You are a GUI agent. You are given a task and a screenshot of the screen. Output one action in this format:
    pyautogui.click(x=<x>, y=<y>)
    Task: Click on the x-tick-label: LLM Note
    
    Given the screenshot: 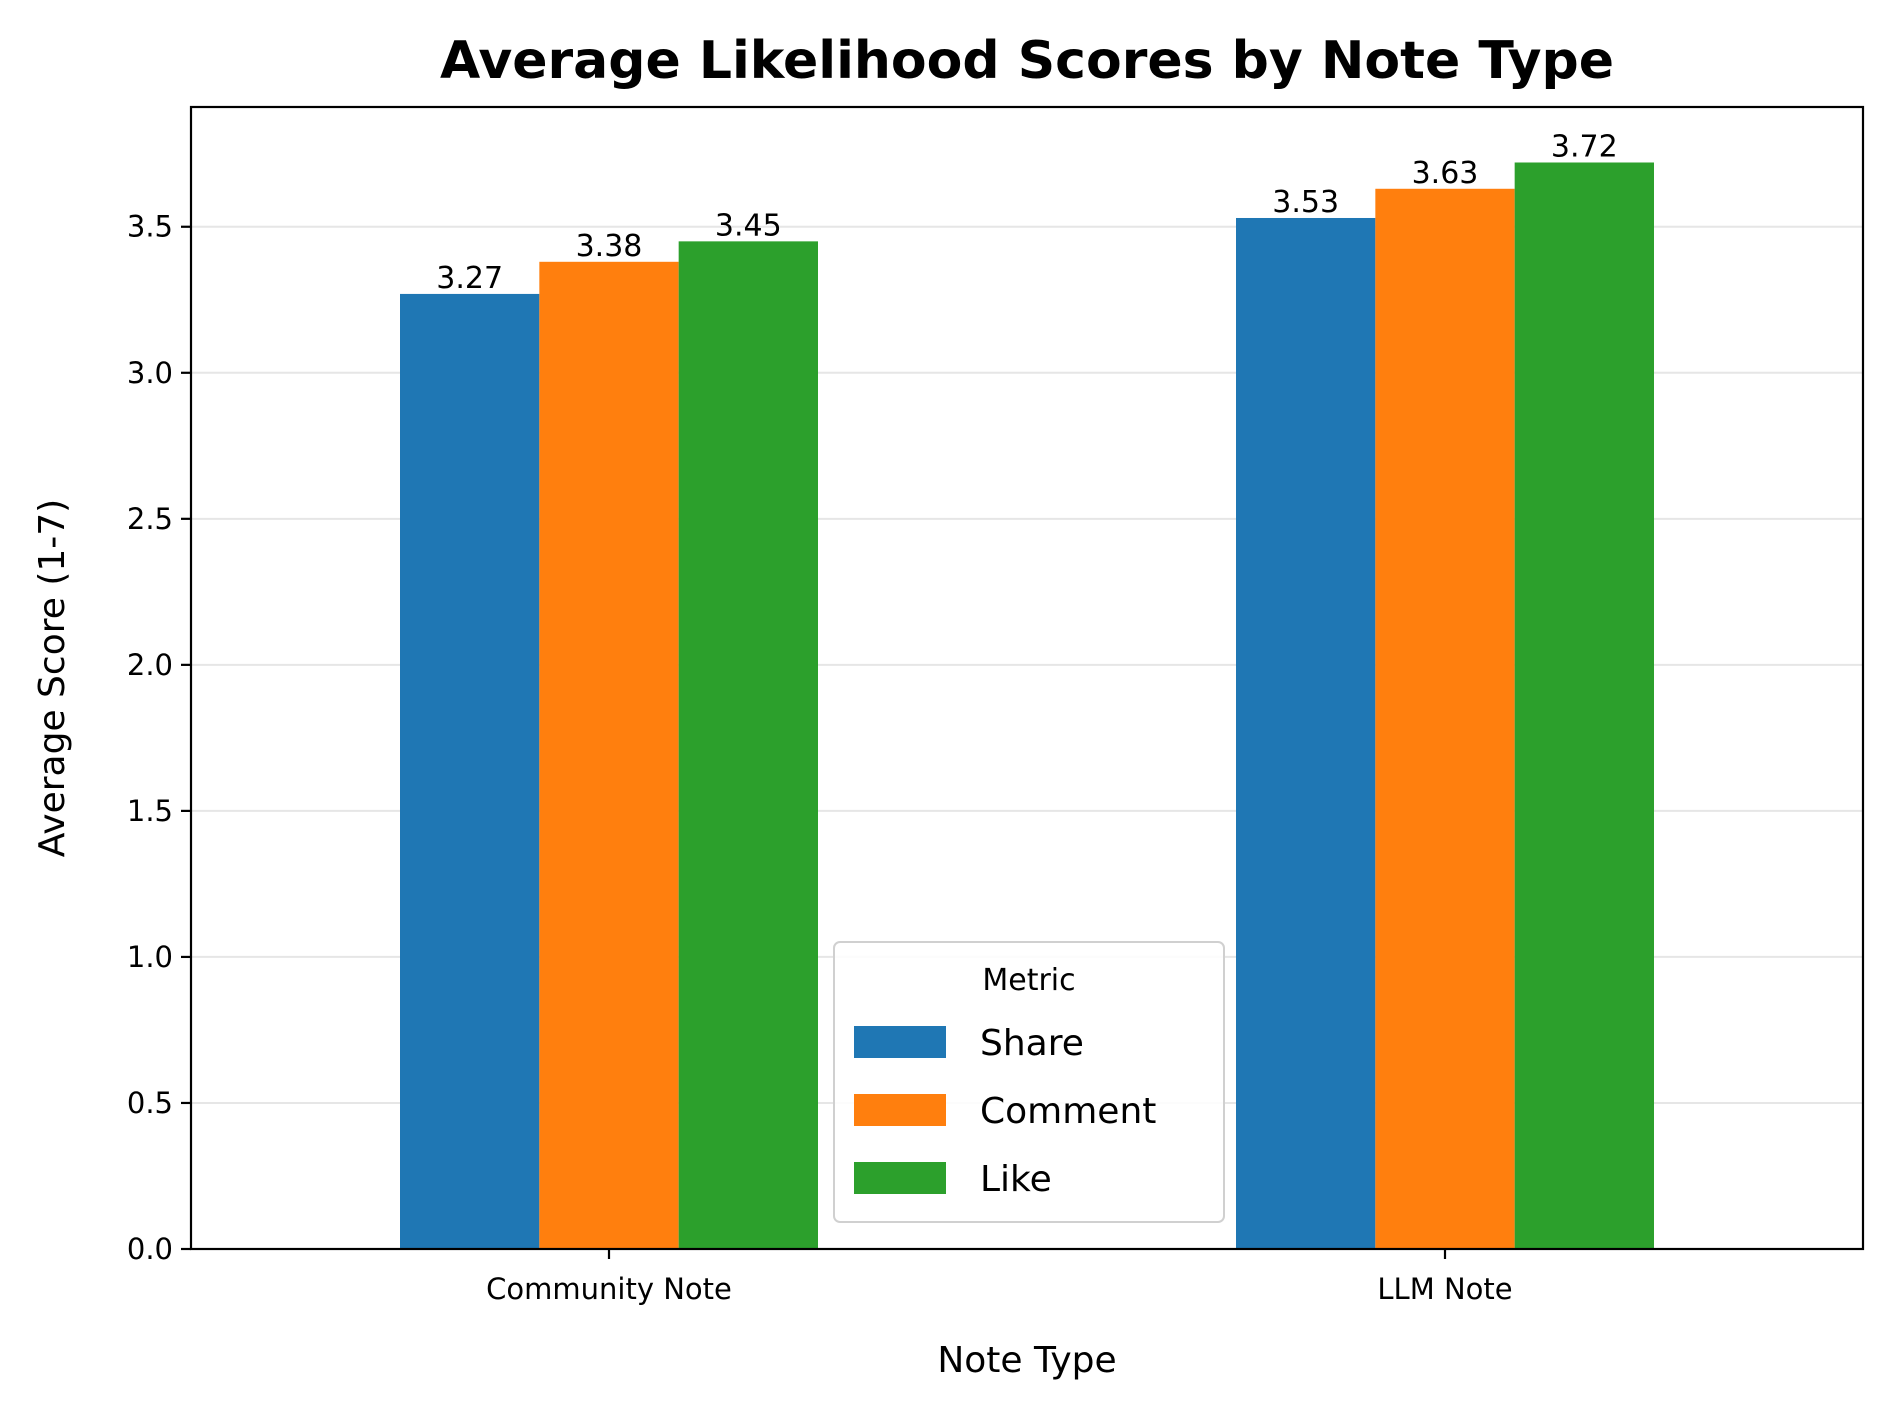 What is the action you would take?
    pyautogui.click(x=1444, y=1289)
    